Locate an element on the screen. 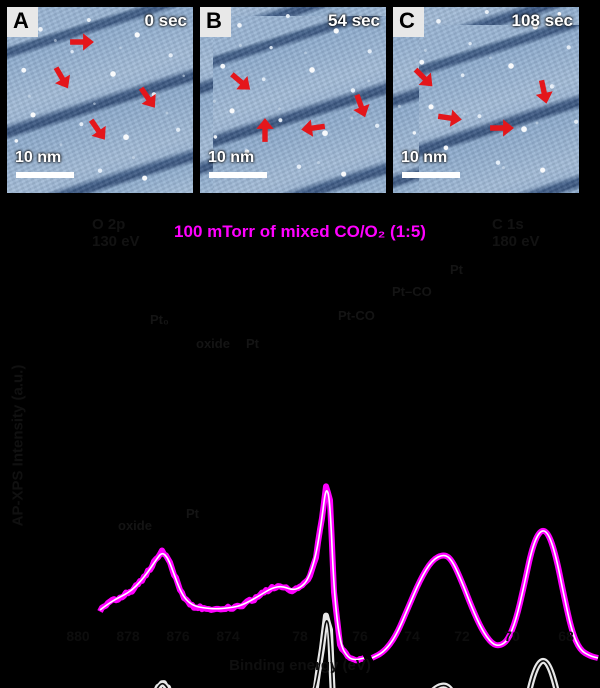  x-tick-label: 76 is located at coordinates (360, 636).